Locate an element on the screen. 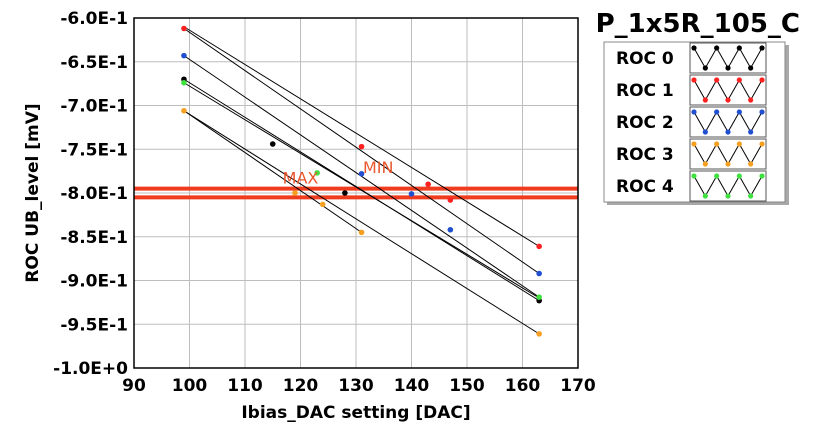  y-tick-label: -9.0E-1 is located at coordinates (94, 282).